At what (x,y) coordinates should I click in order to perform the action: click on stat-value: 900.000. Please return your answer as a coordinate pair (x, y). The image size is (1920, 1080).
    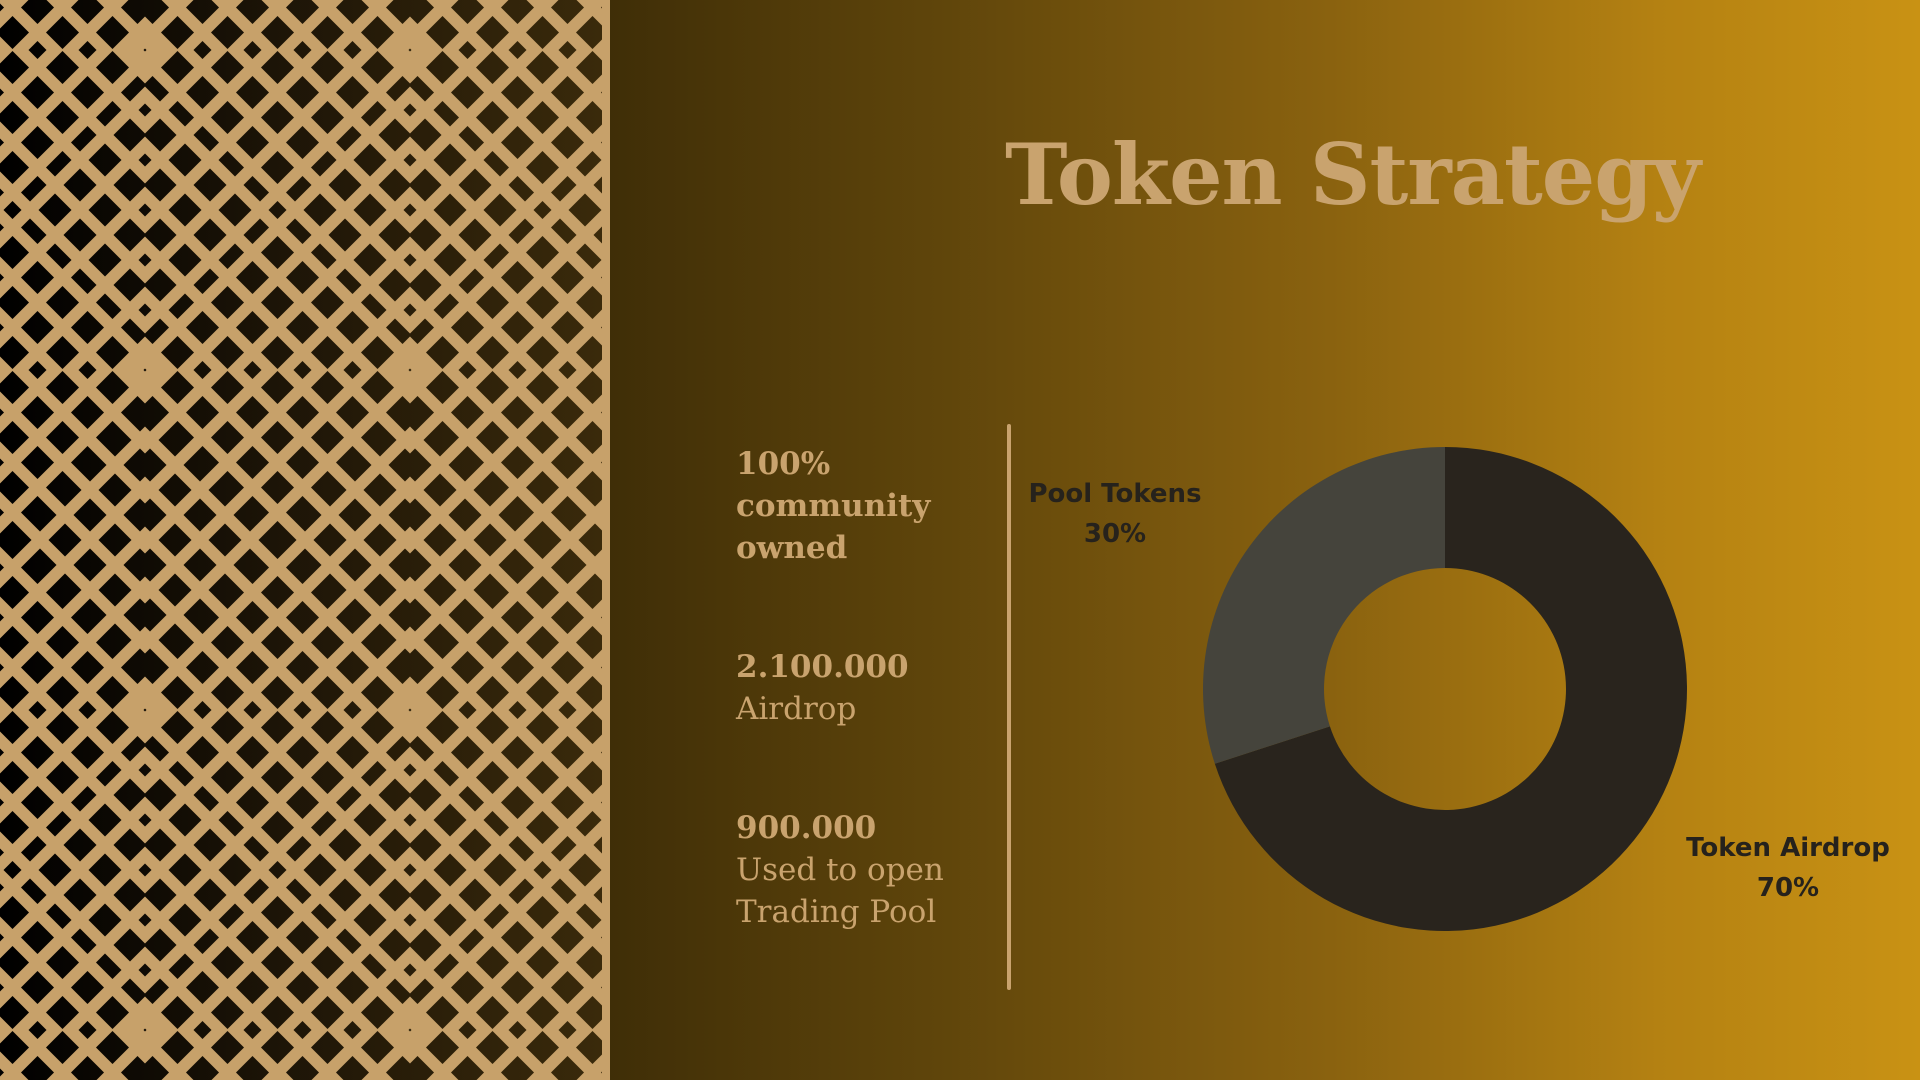
    Looking at the image, I should click on (806, 828).